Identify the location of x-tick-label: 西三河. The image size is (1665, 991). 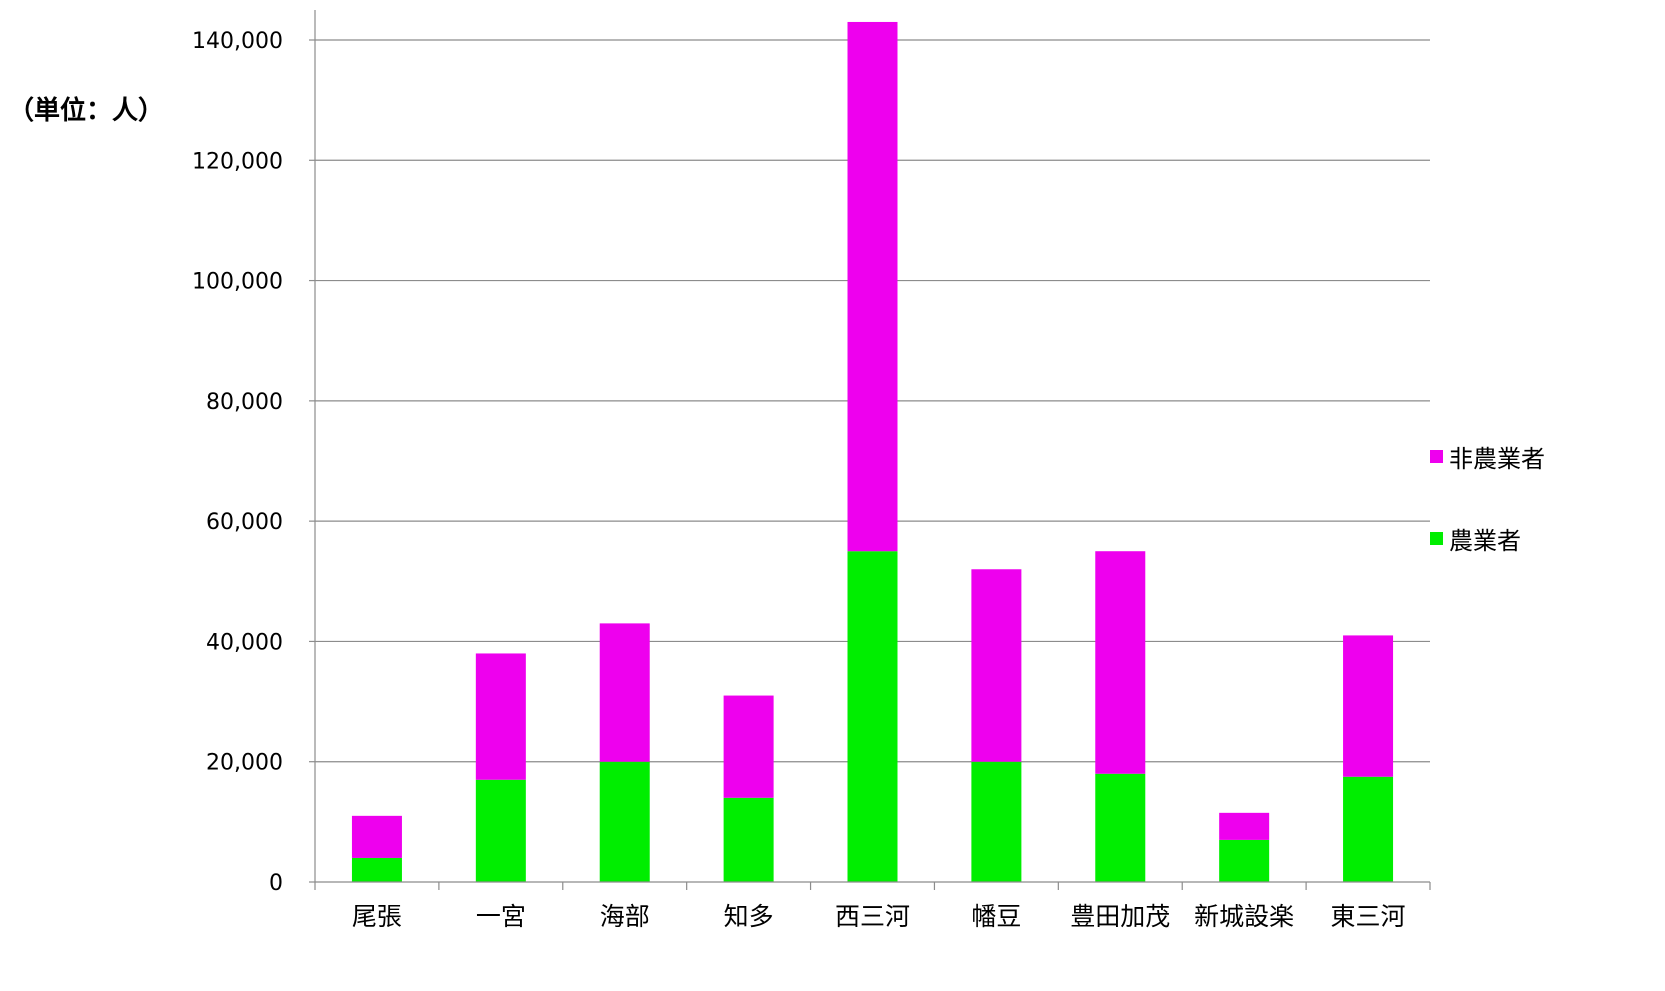
(872, 916).